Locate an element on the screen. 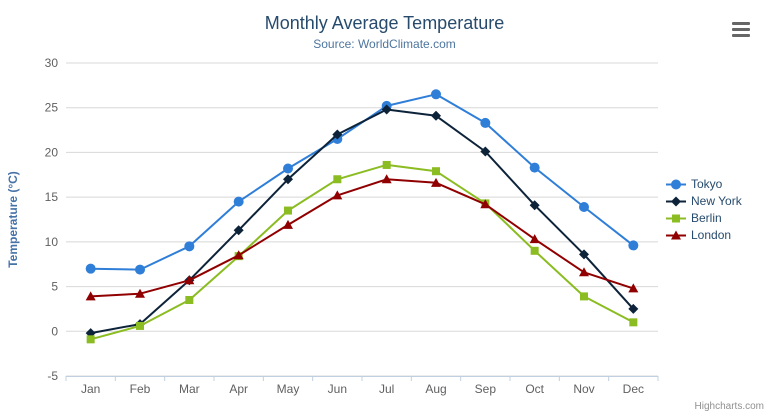  y-axis-tick-label: 5 is located at coordinates (54, 287).